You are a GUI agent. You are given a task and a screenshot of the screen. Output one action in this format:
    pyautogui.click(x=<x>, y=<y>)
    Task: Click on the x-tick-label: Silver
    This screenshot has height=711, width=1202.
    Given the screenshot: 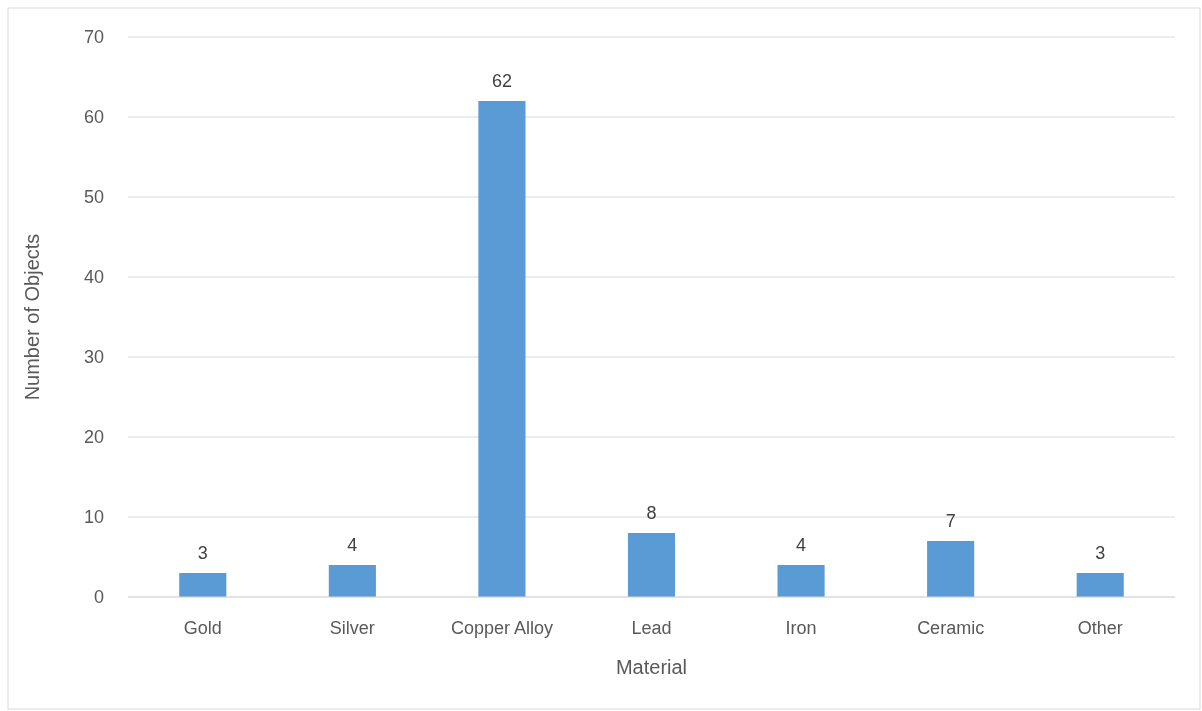 What is the action you would take?
    pyautogui.click(x=352, y=628)
    